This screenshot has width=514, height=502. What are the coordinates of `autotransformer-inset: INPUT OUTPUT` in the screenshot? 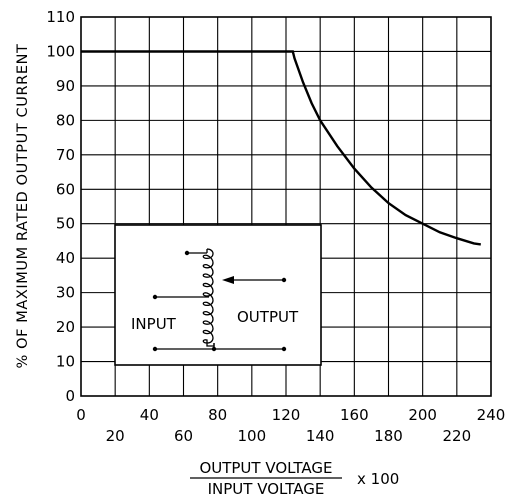 It's located at (218, 295).